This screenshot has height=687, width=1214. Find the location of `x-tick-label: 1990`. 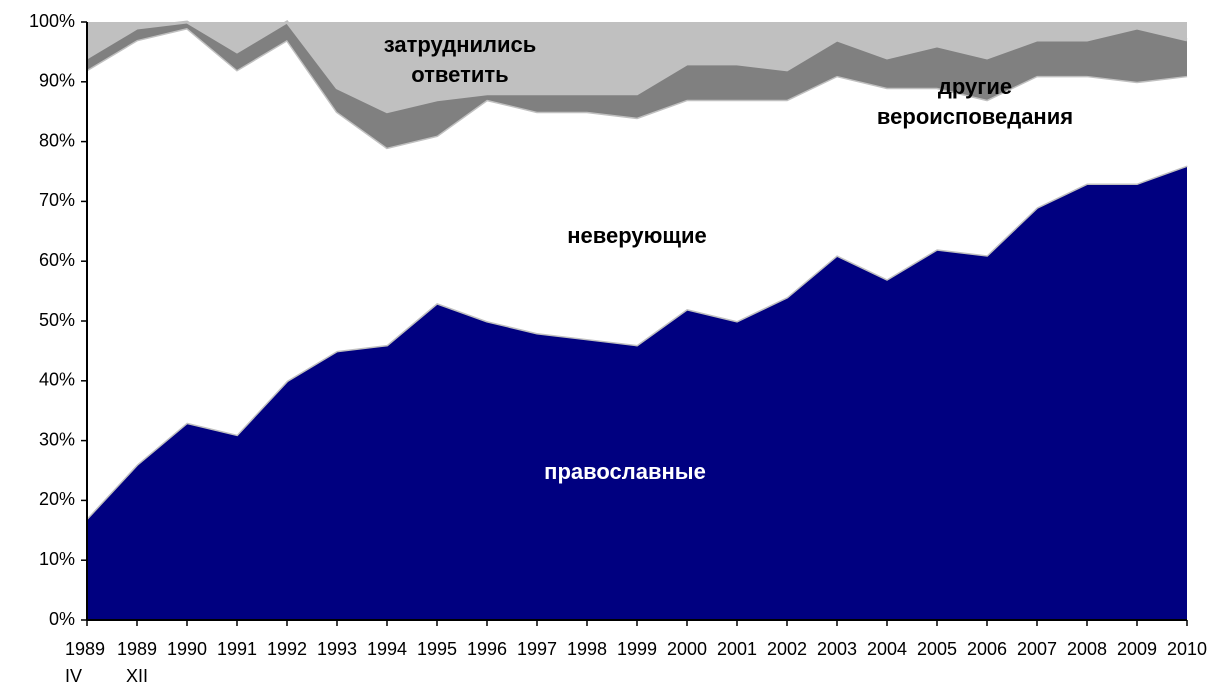

x-tick-label: 1990 is located at coordinates (187, 649).